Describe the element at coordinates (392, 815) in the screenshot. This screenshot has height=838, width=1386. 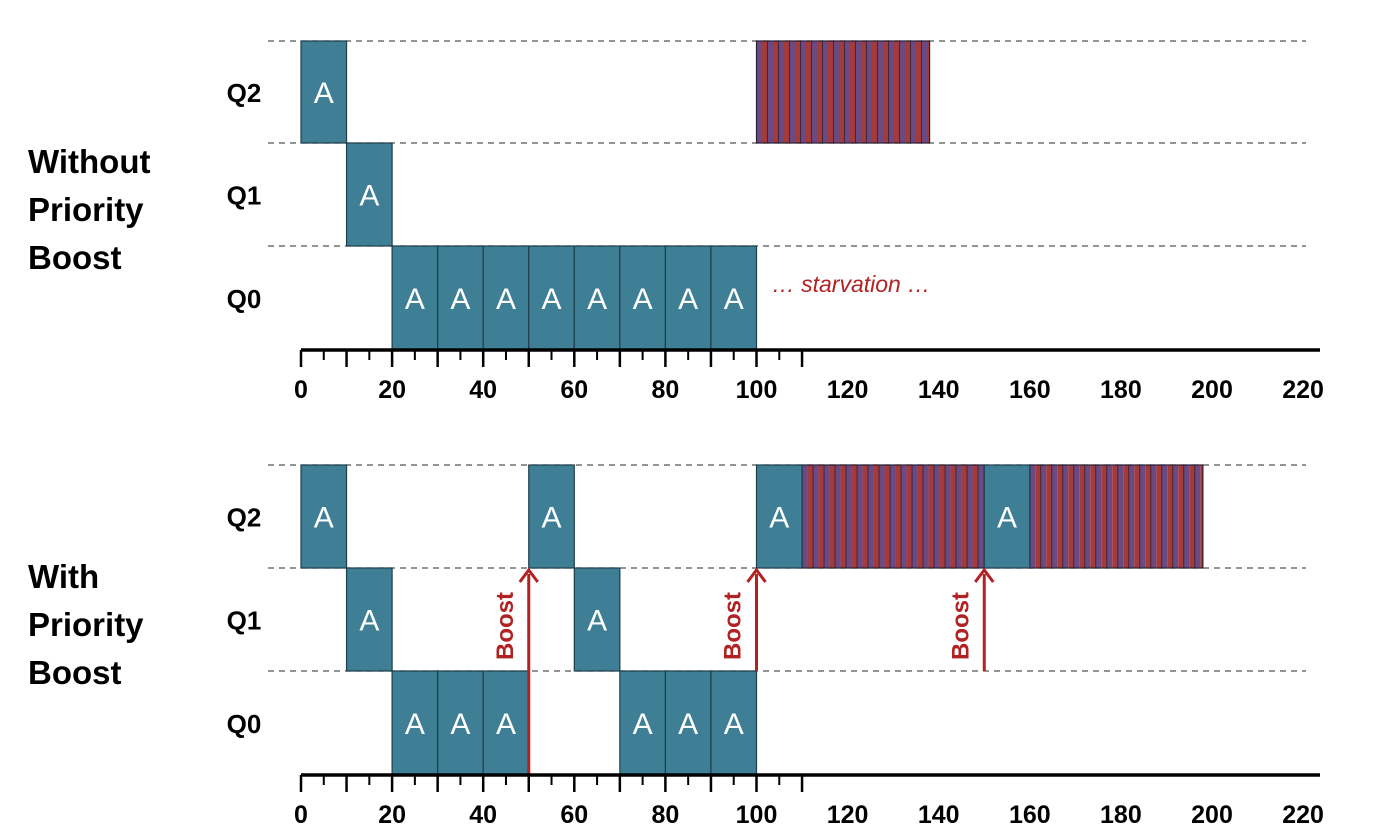
I see `tick-label: 20` at that location.